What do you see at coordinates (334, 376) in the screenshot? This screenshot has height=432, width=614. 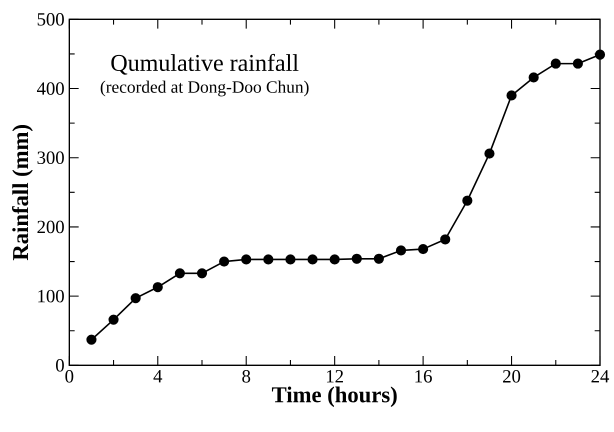 I see `x-tick-label: 12` at bounding box center [334, 376].